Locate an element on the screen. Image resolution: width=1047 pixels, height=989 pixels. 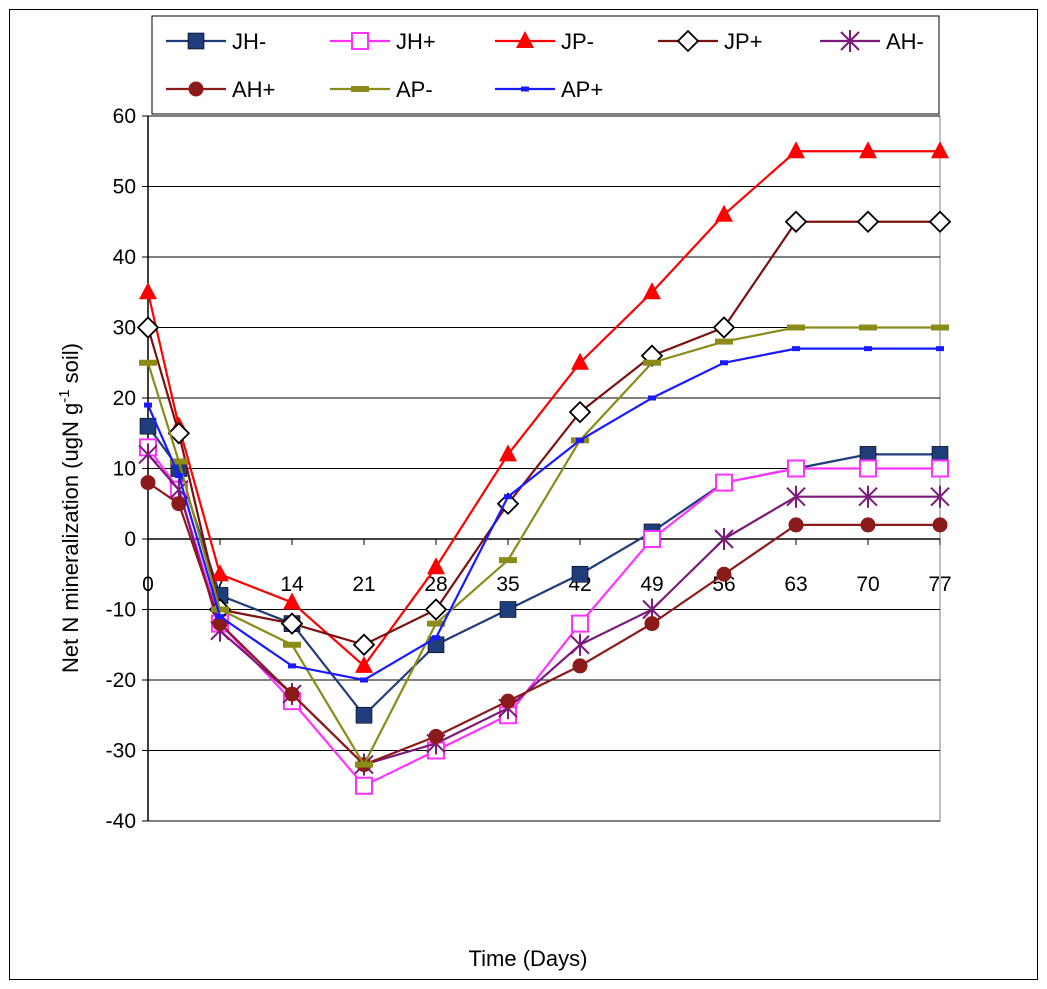
y-tick-label: 30 is located at coordinates (124, 328).